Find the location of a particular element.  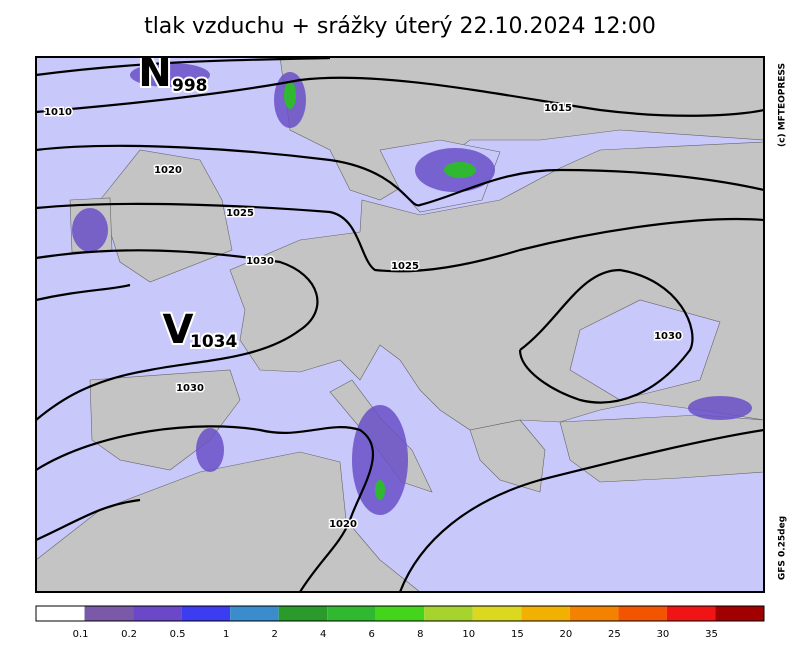

credit: (c) MFTEOPRESS is located at coordinates (783, 105).